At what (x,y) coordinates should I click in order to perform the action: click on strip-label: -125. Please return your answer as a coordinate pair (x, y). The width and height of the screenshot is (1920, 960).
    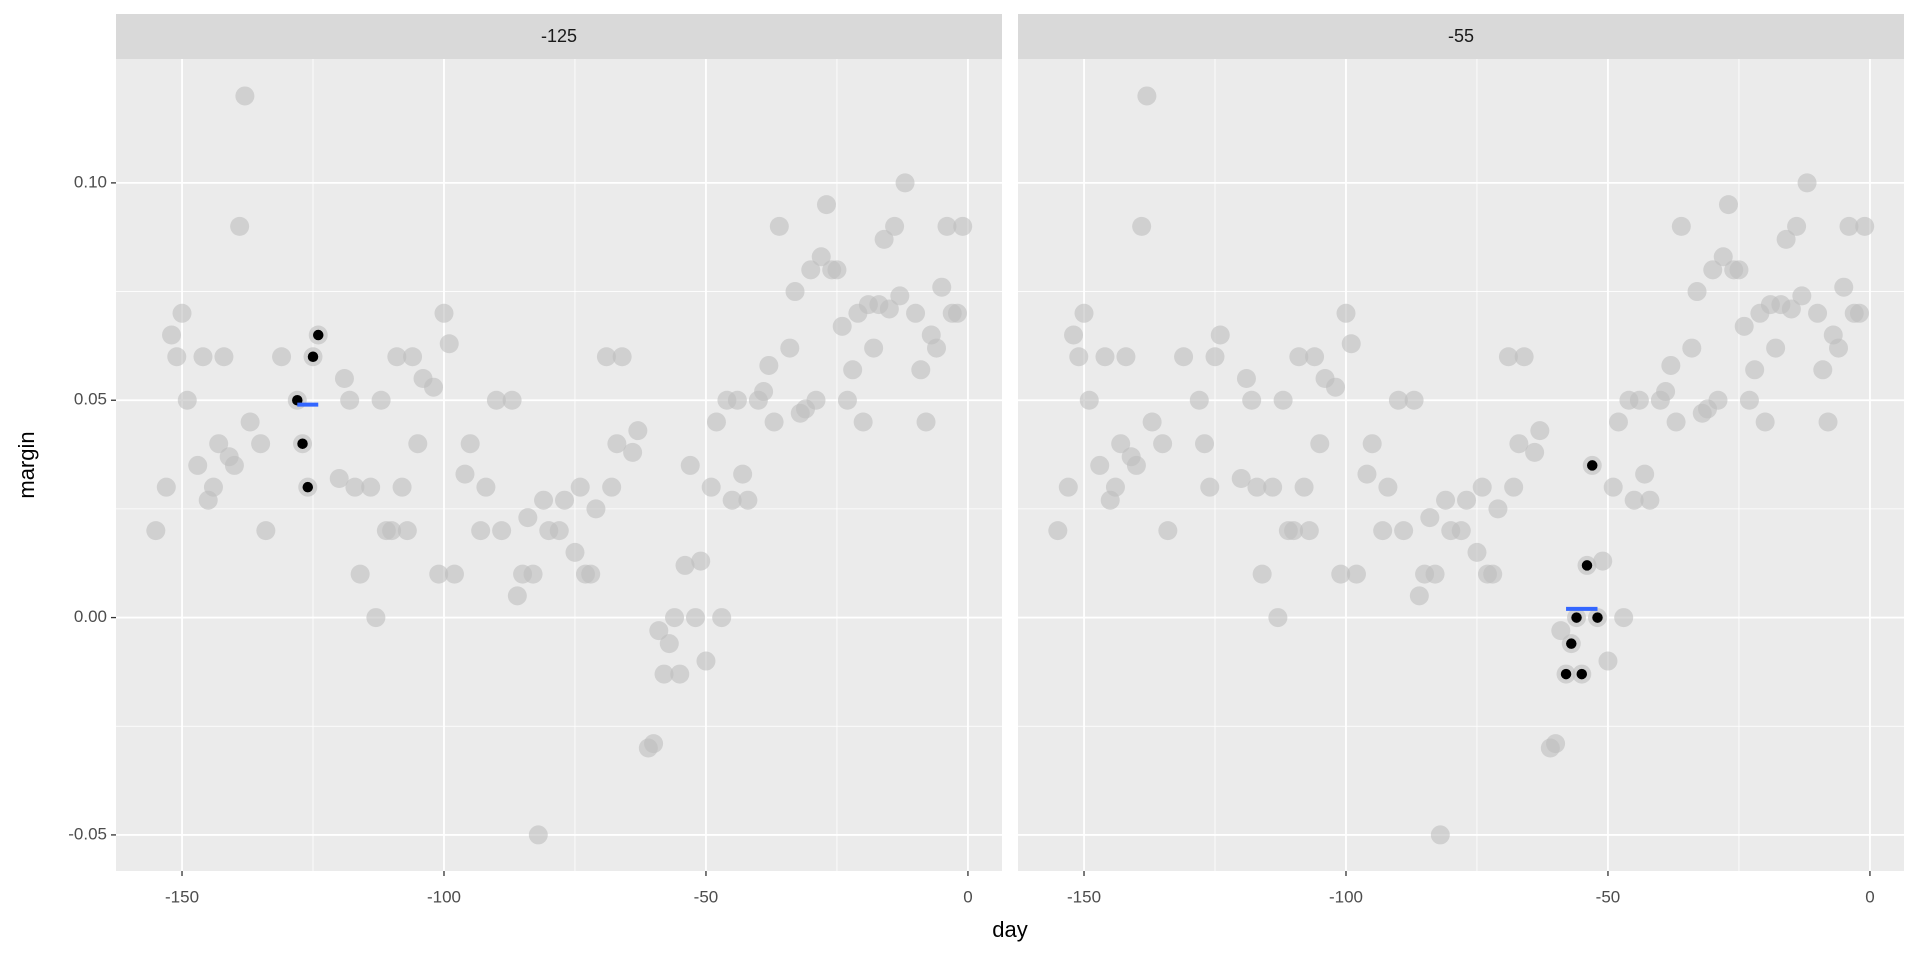
    Looking at the image, I should click on (559, 36).